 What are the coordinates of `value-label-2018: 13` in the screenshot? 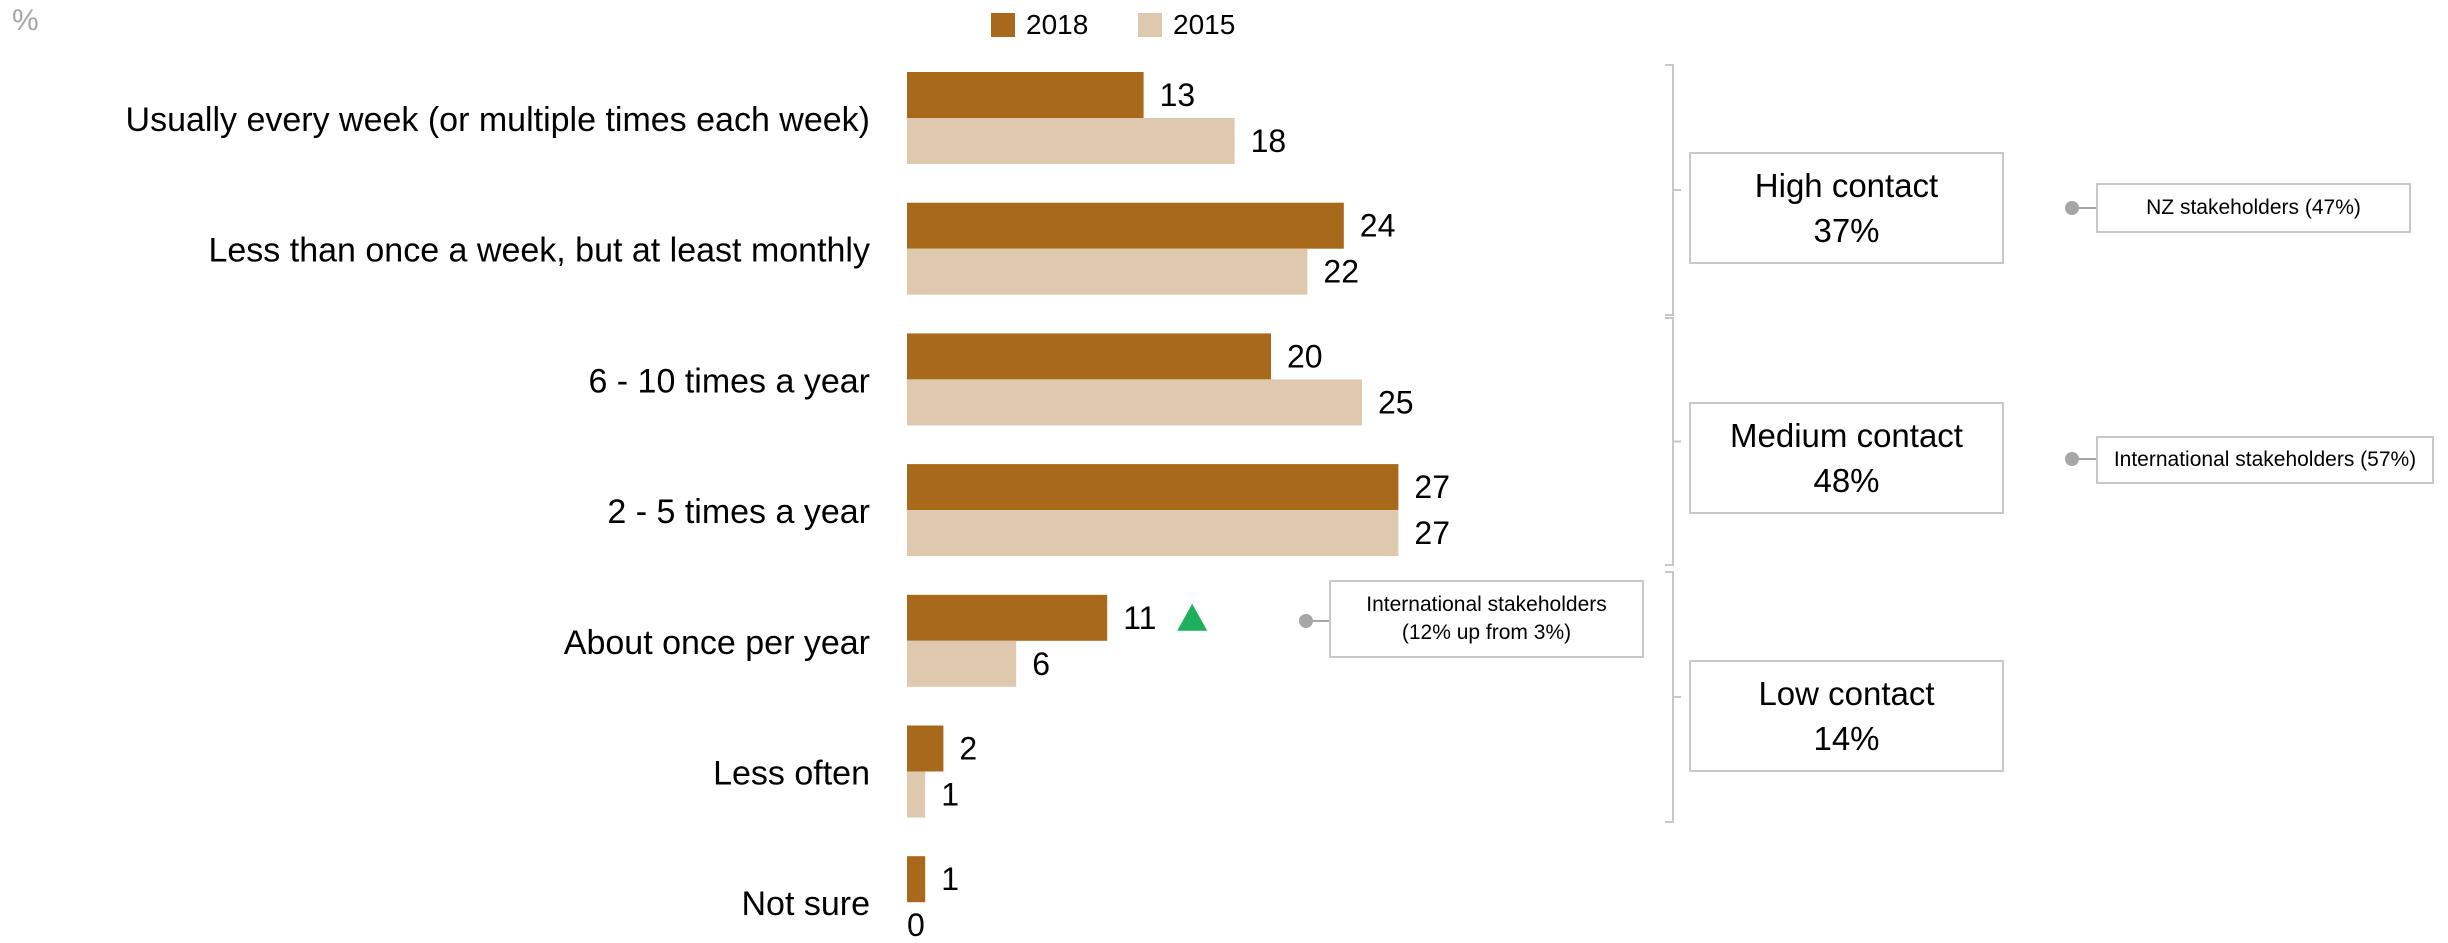 It's located at (1178, 95).